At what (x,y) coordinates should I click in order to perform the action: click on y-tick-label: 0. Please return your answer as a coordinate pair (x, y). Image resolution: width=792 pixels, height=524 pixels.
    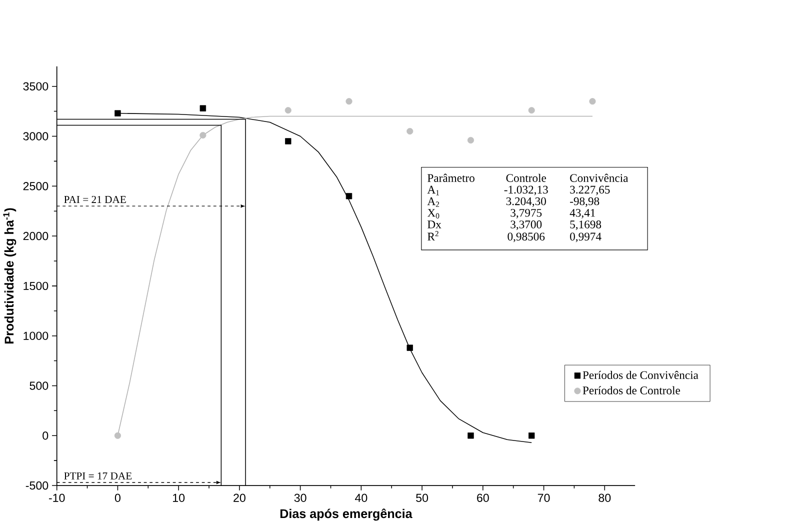
    Looking at the image, I should click on (45, 436).